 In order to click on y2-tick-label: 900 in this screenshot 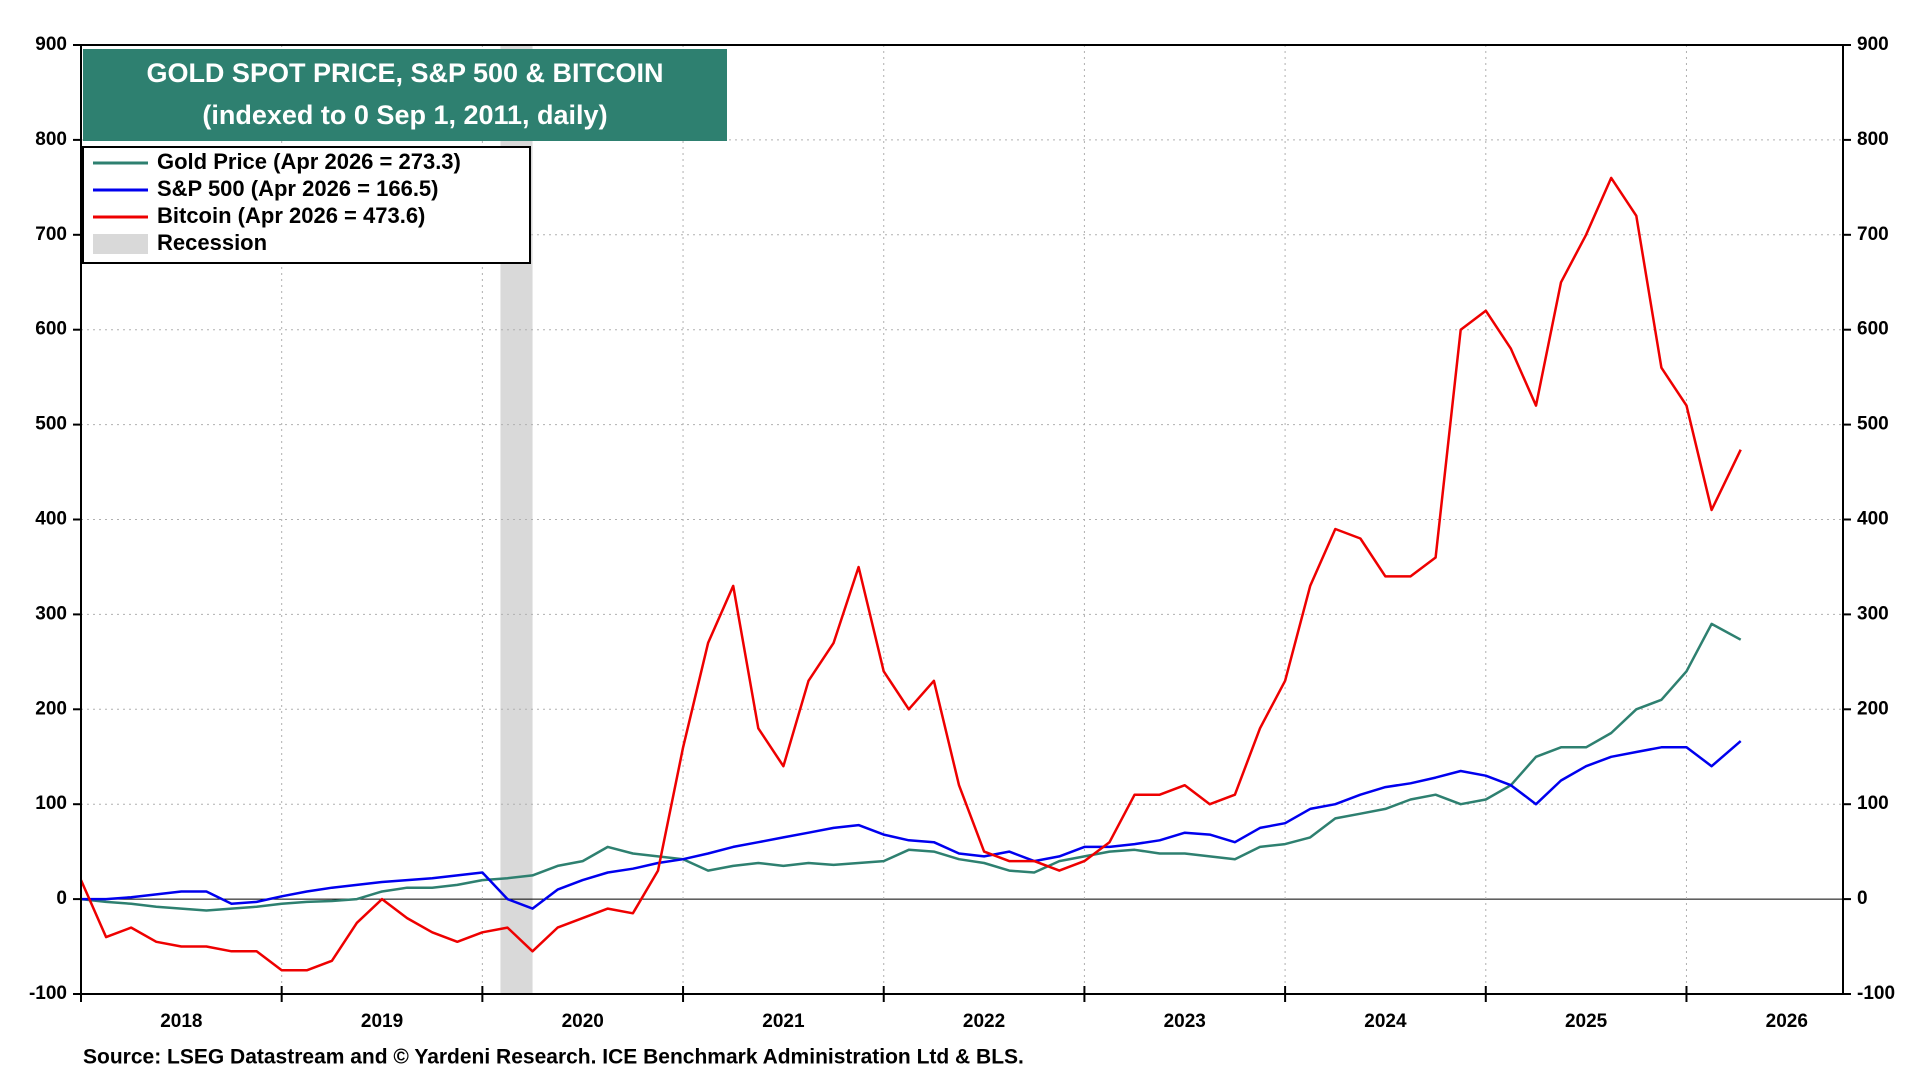, I will do `click(1873, 44)`.